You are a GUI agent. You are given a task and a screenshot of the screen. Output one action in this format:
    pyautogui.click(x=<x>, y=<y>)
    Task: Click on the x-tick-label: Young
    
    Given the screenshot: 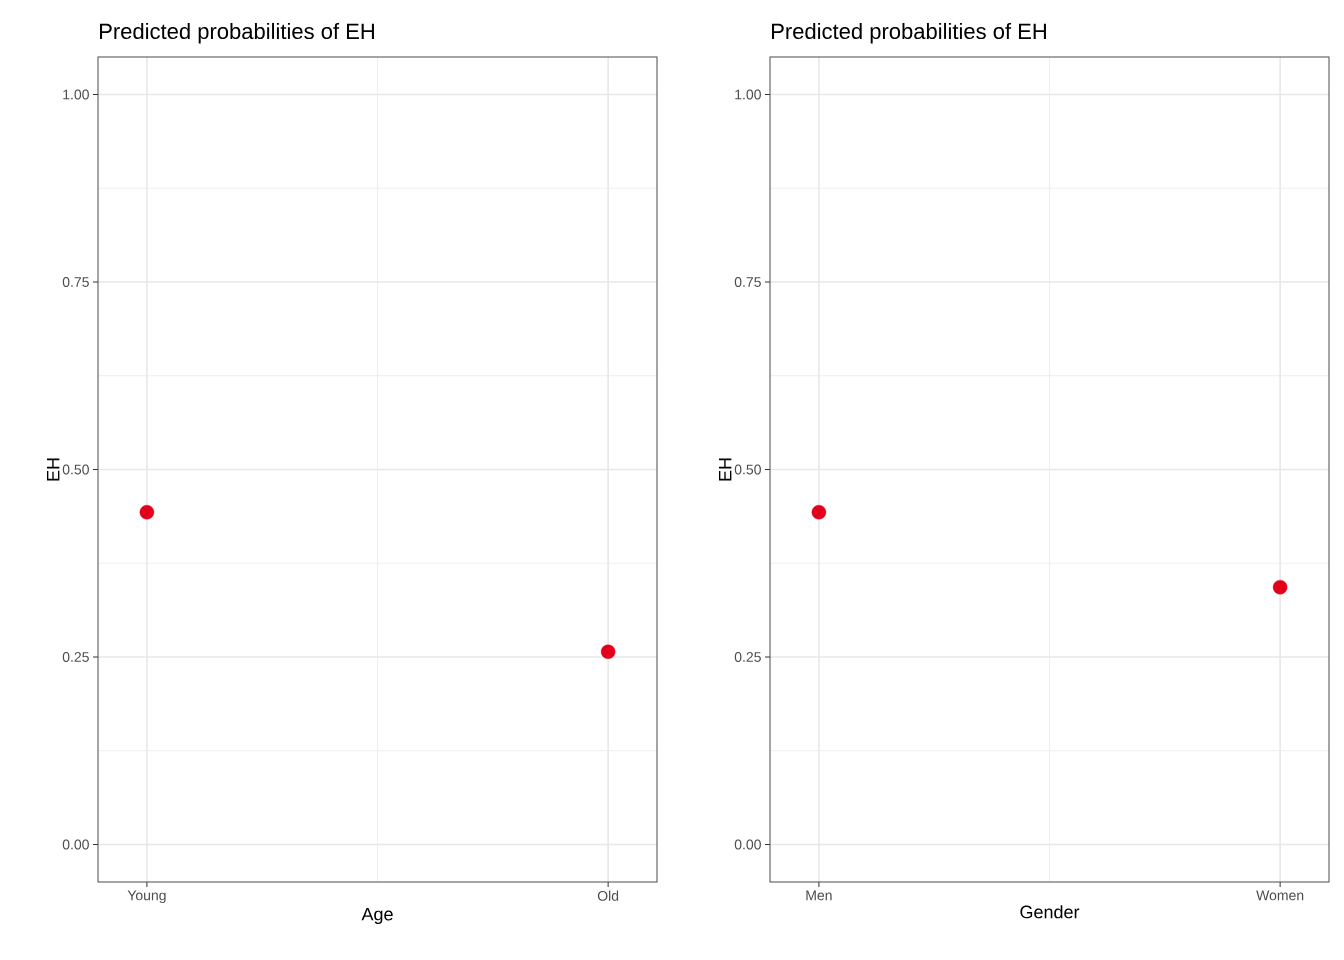 What is the action you would take?
    pyautogui.click(x=146, y=897)
    